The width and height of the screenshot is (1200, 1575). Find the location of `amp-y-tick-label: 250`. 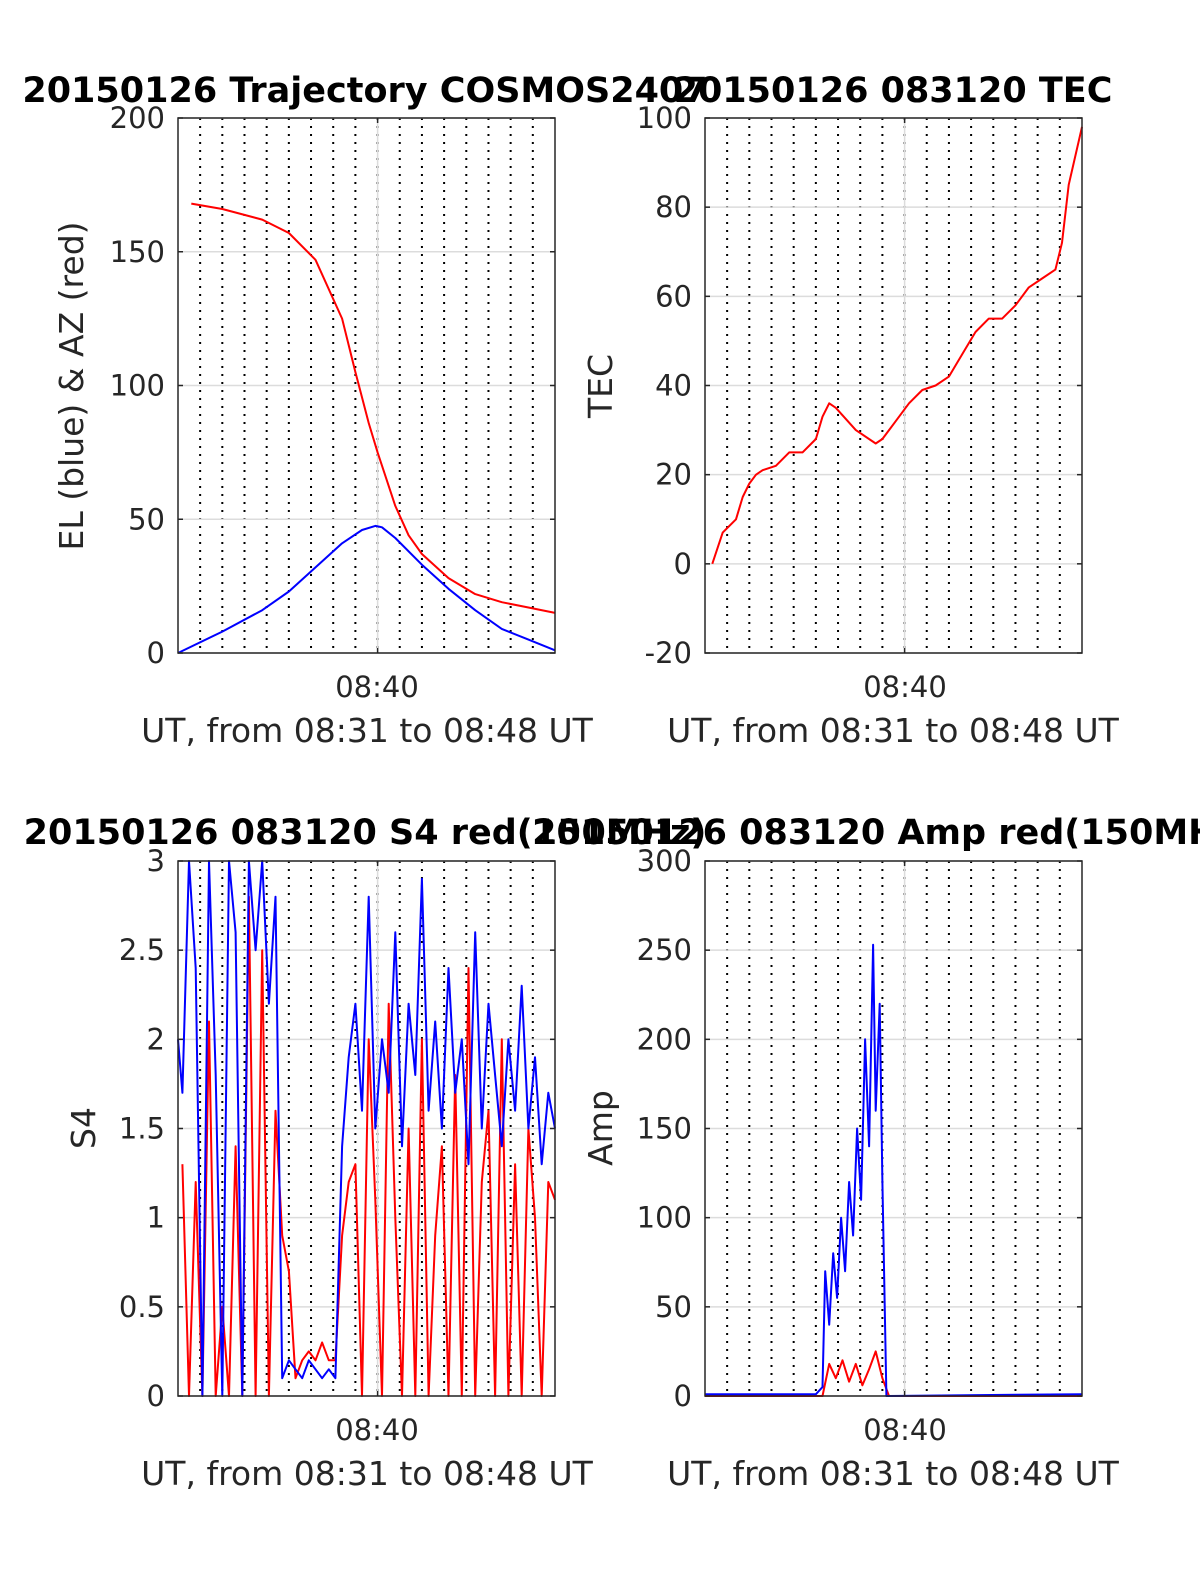

amp-y-tick-label: 250 is located at coordinates (664, 950).